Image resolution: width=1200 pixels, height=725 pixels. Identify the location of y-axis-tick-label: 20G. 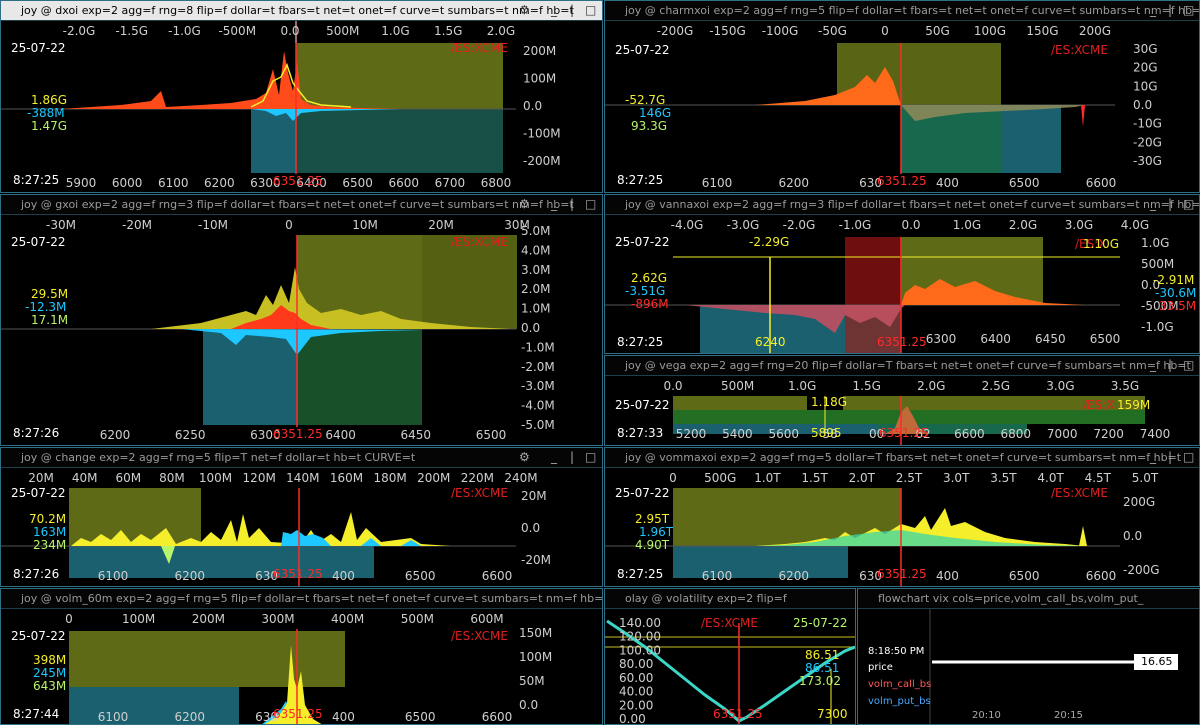
(1145, 68).